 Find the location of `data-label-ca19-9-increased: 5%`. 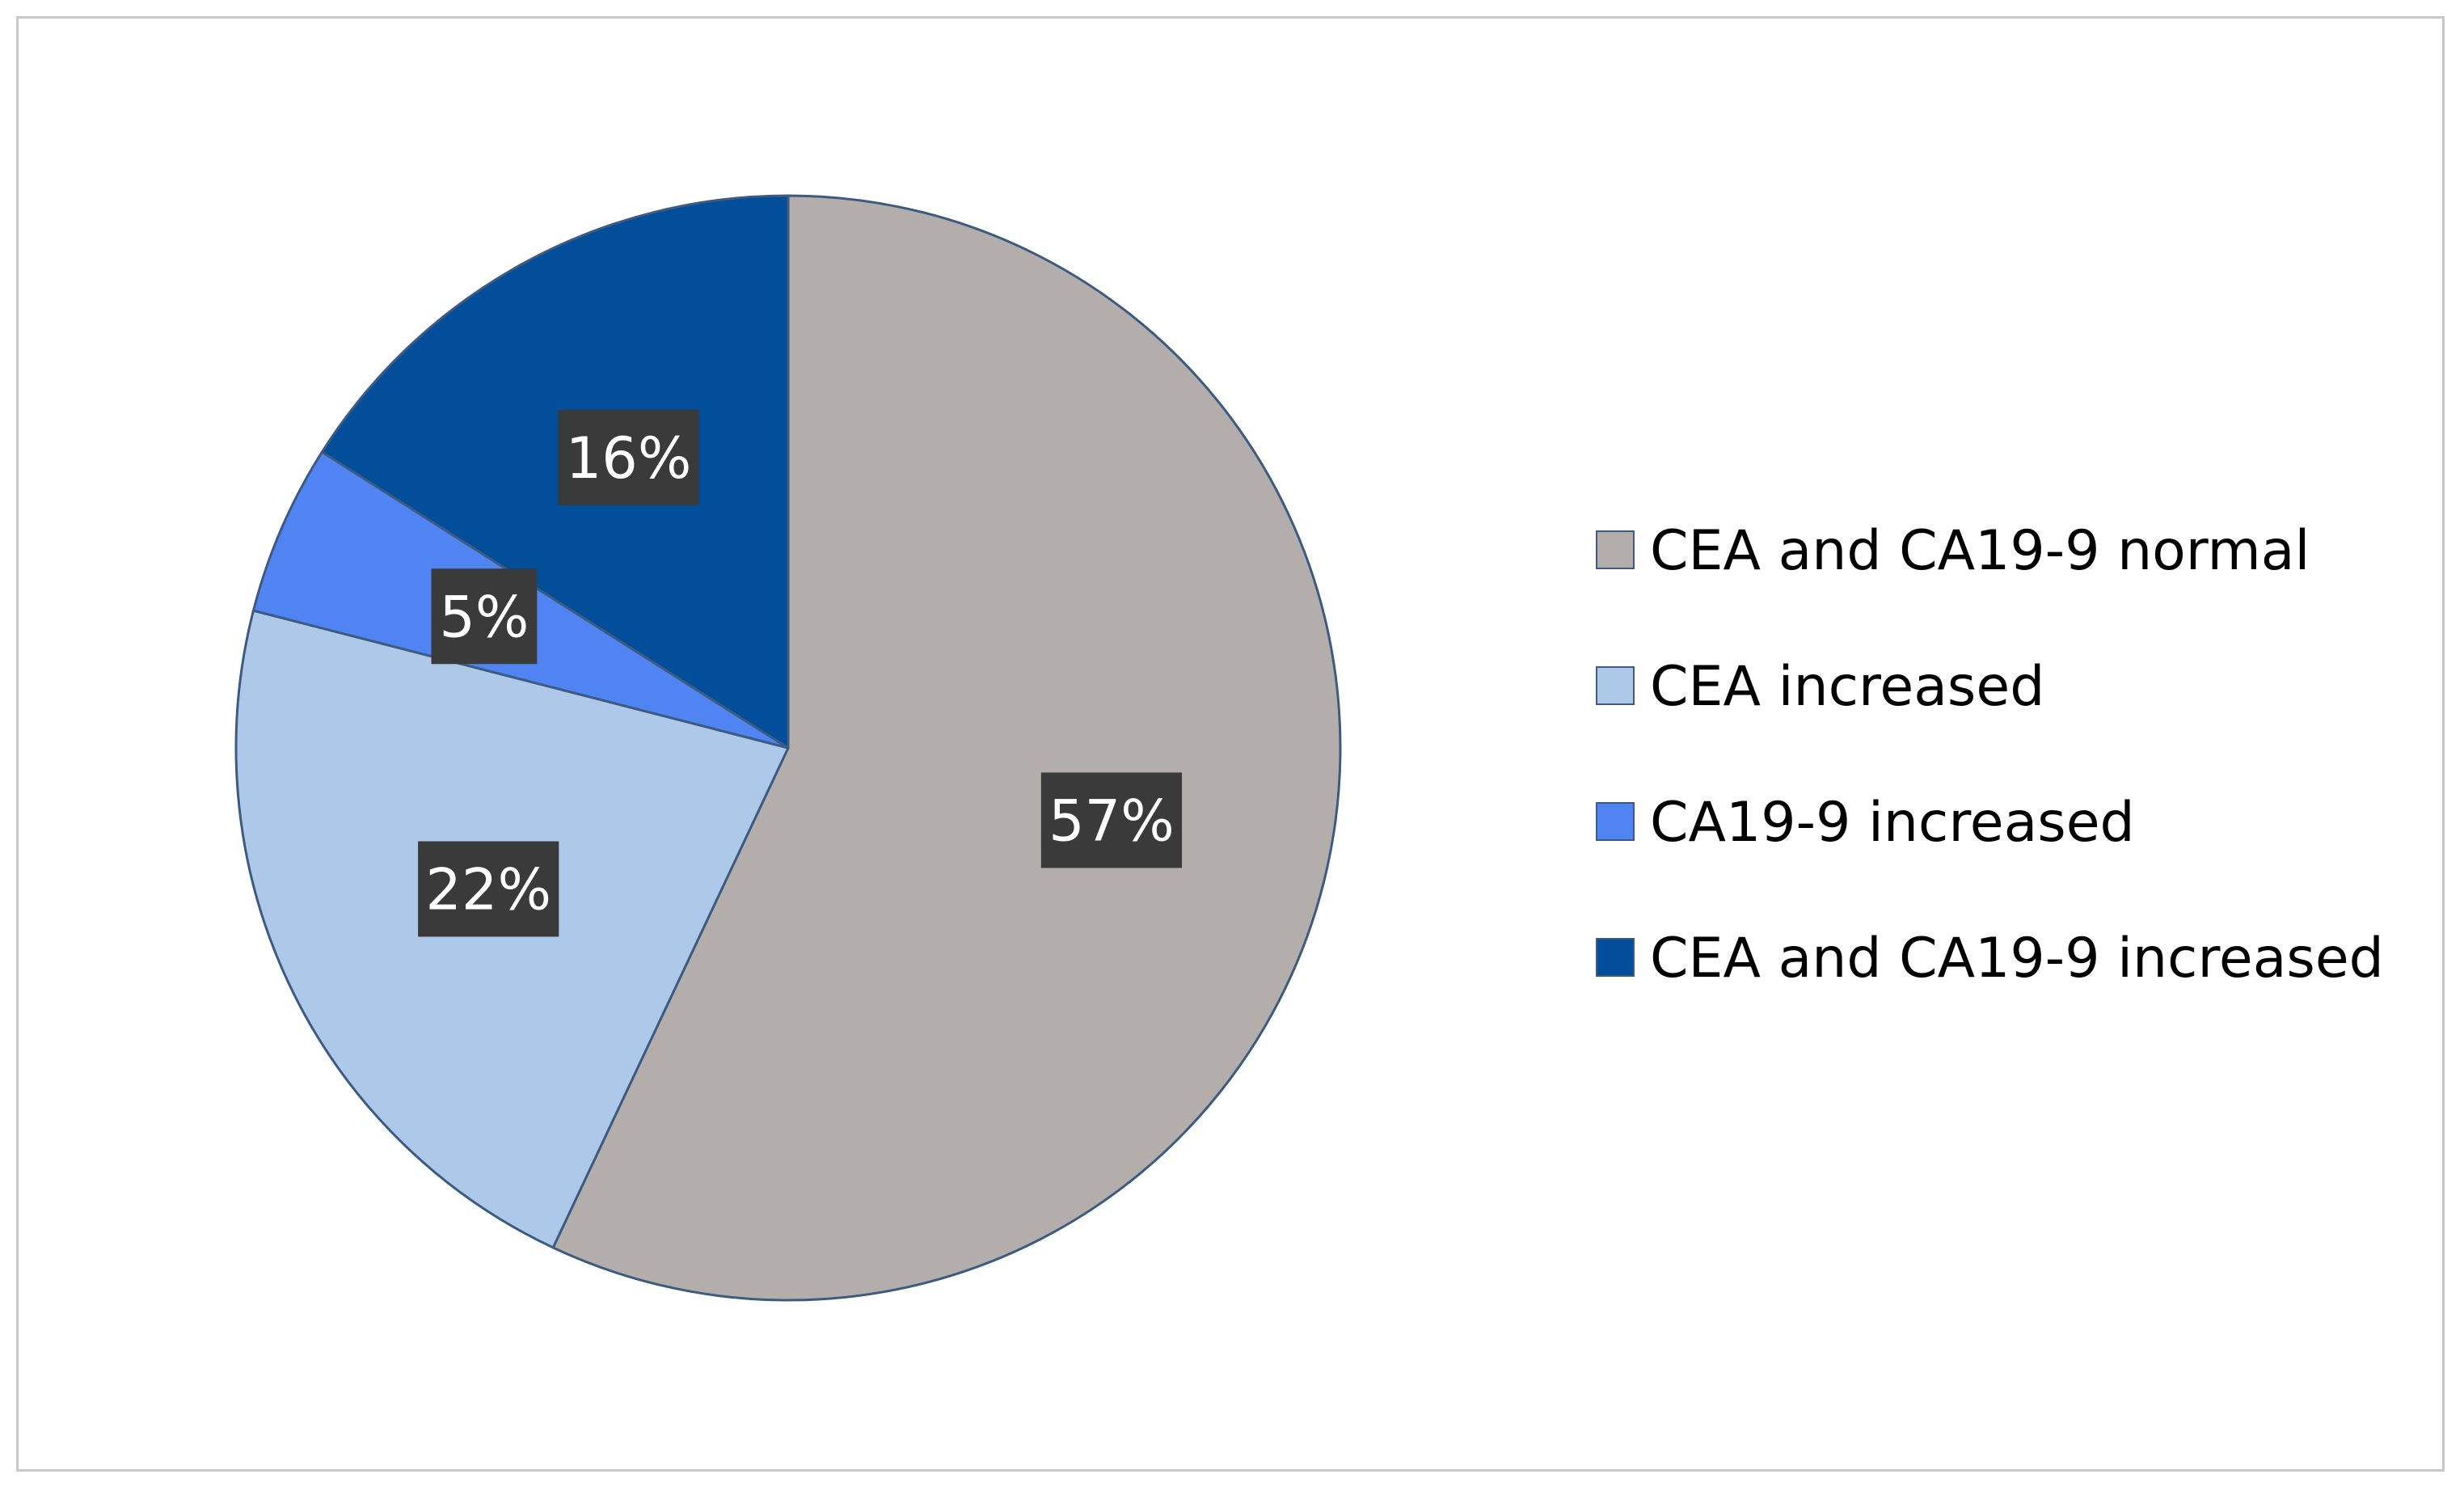

data-label-ca19-9-increased: 5% is located at coordinates (485, 616).